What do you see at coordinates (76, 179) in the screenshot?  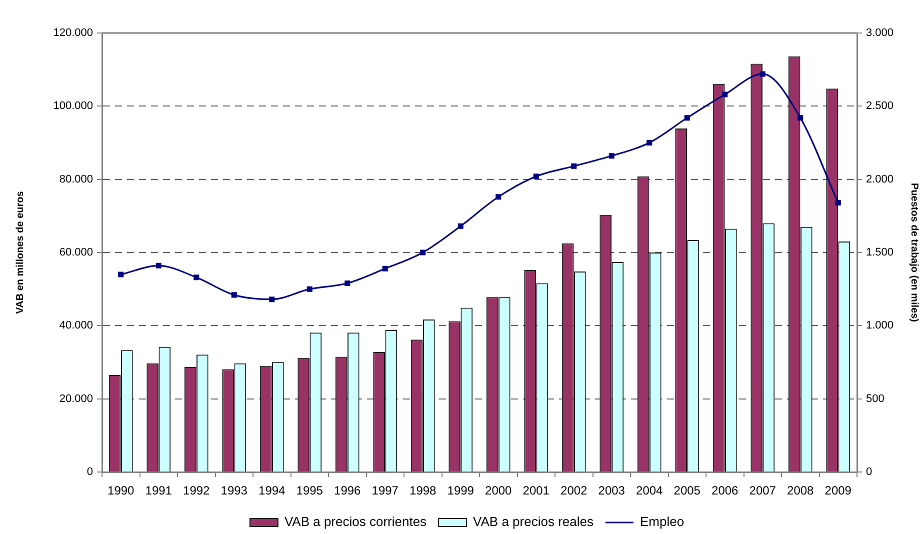 I see `y-tick-label: 80.000` at bounding box center [76, 179].